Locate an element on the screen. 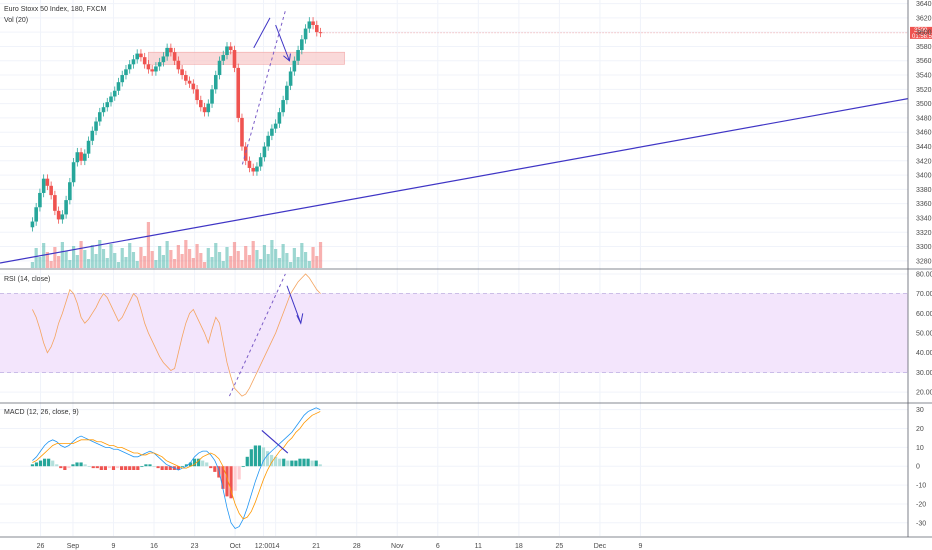  macd-line is located at coordinates (176, 468).